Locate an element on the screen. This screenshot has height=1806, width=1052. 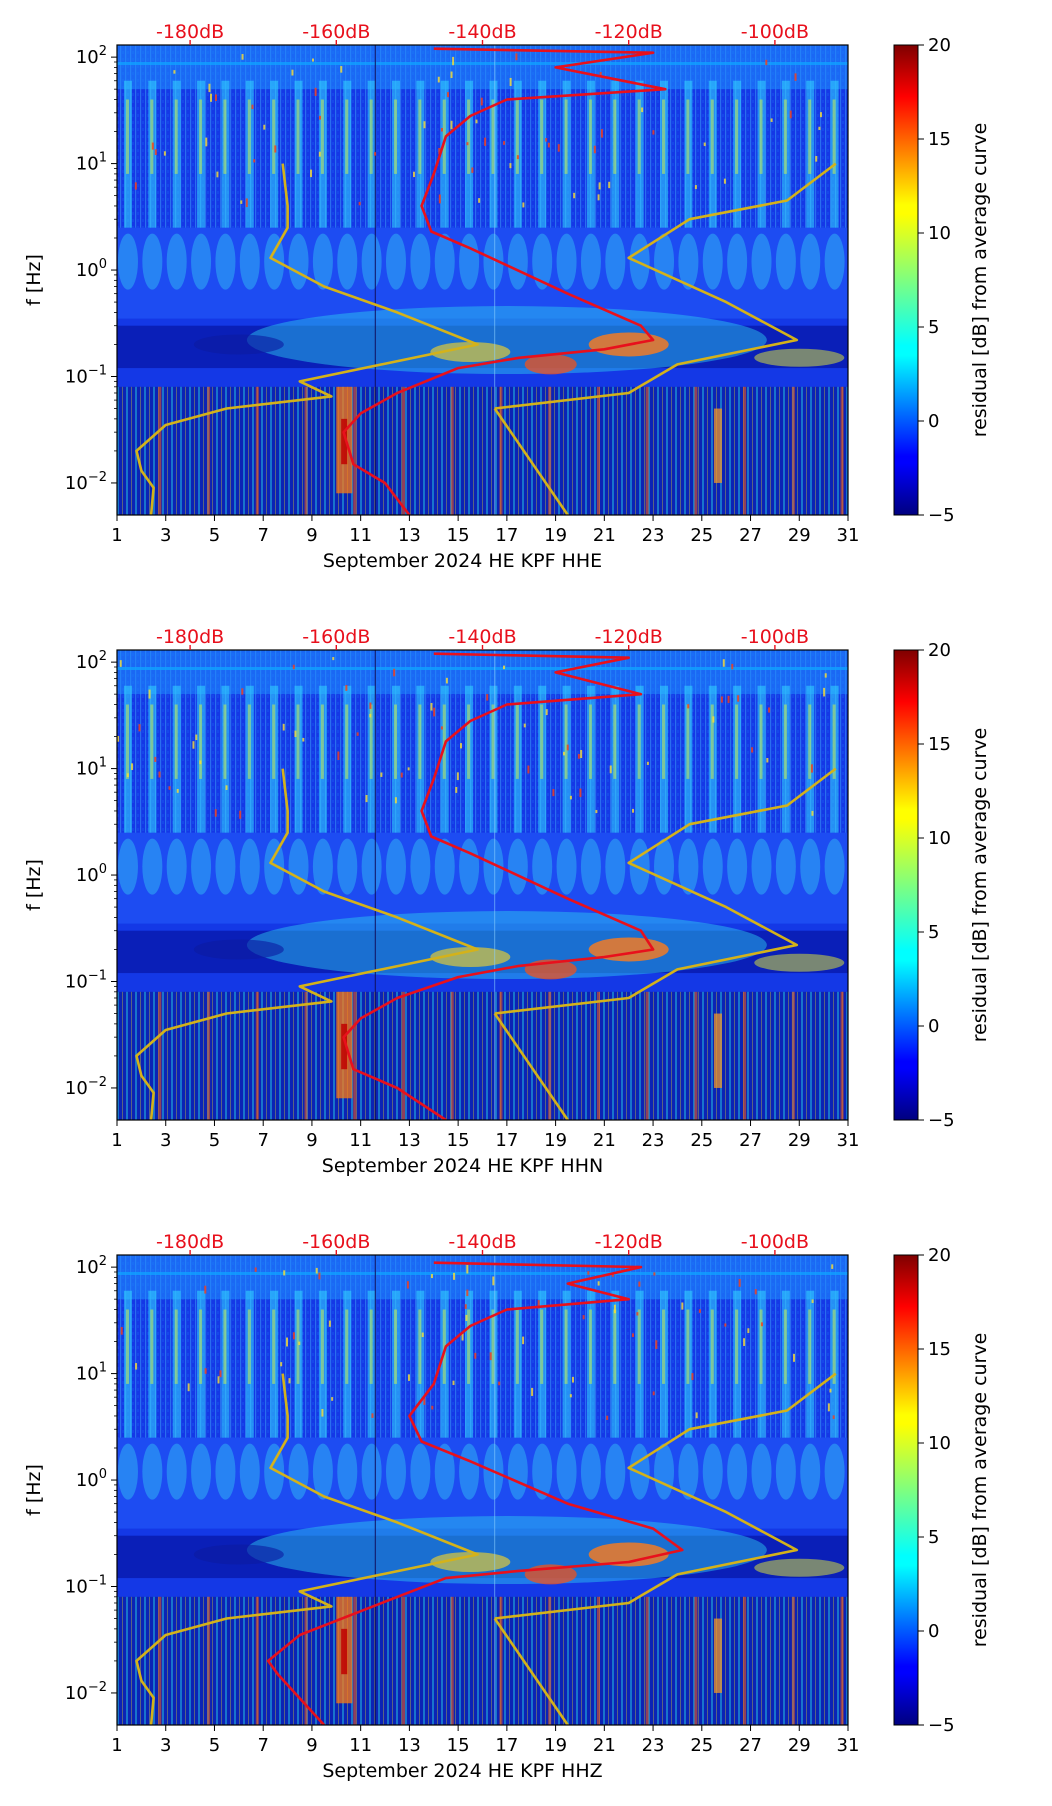
y-tick-label: 10² is located at coordinates (91, 56).